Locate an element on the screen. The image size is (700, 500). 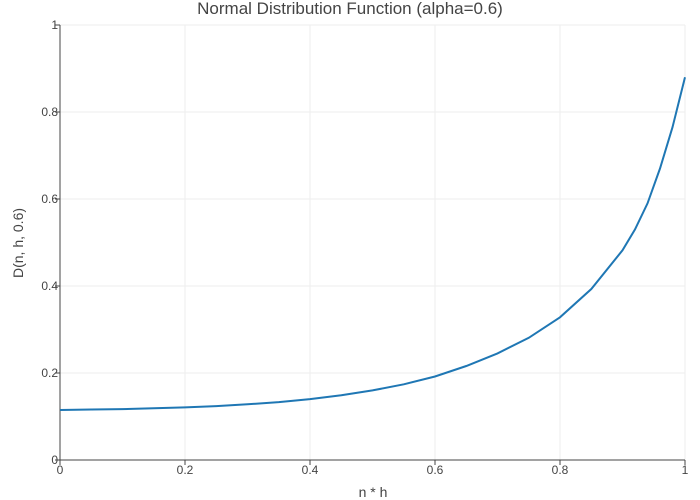
y-tick-label: 0.4 is located at coordinates (49, 286).